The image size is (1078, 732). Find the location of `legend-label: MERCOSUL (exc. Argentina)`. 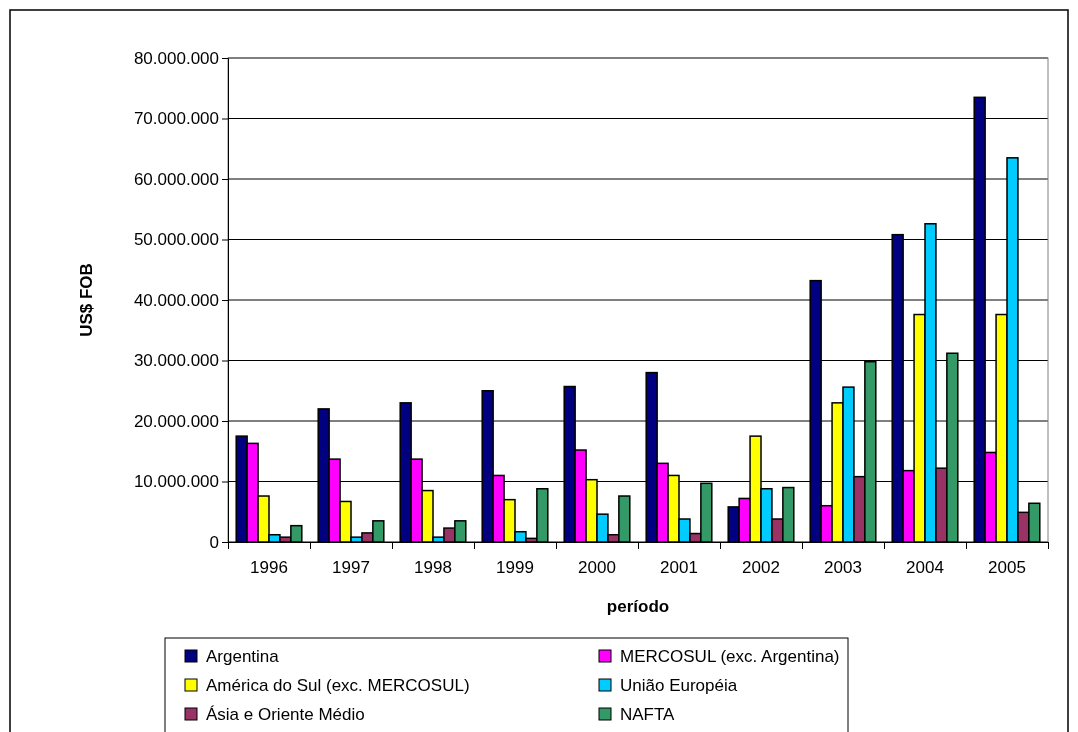

legend-label: MERCOSUL (exc. Argentina) is located at coordinates (730, 656).